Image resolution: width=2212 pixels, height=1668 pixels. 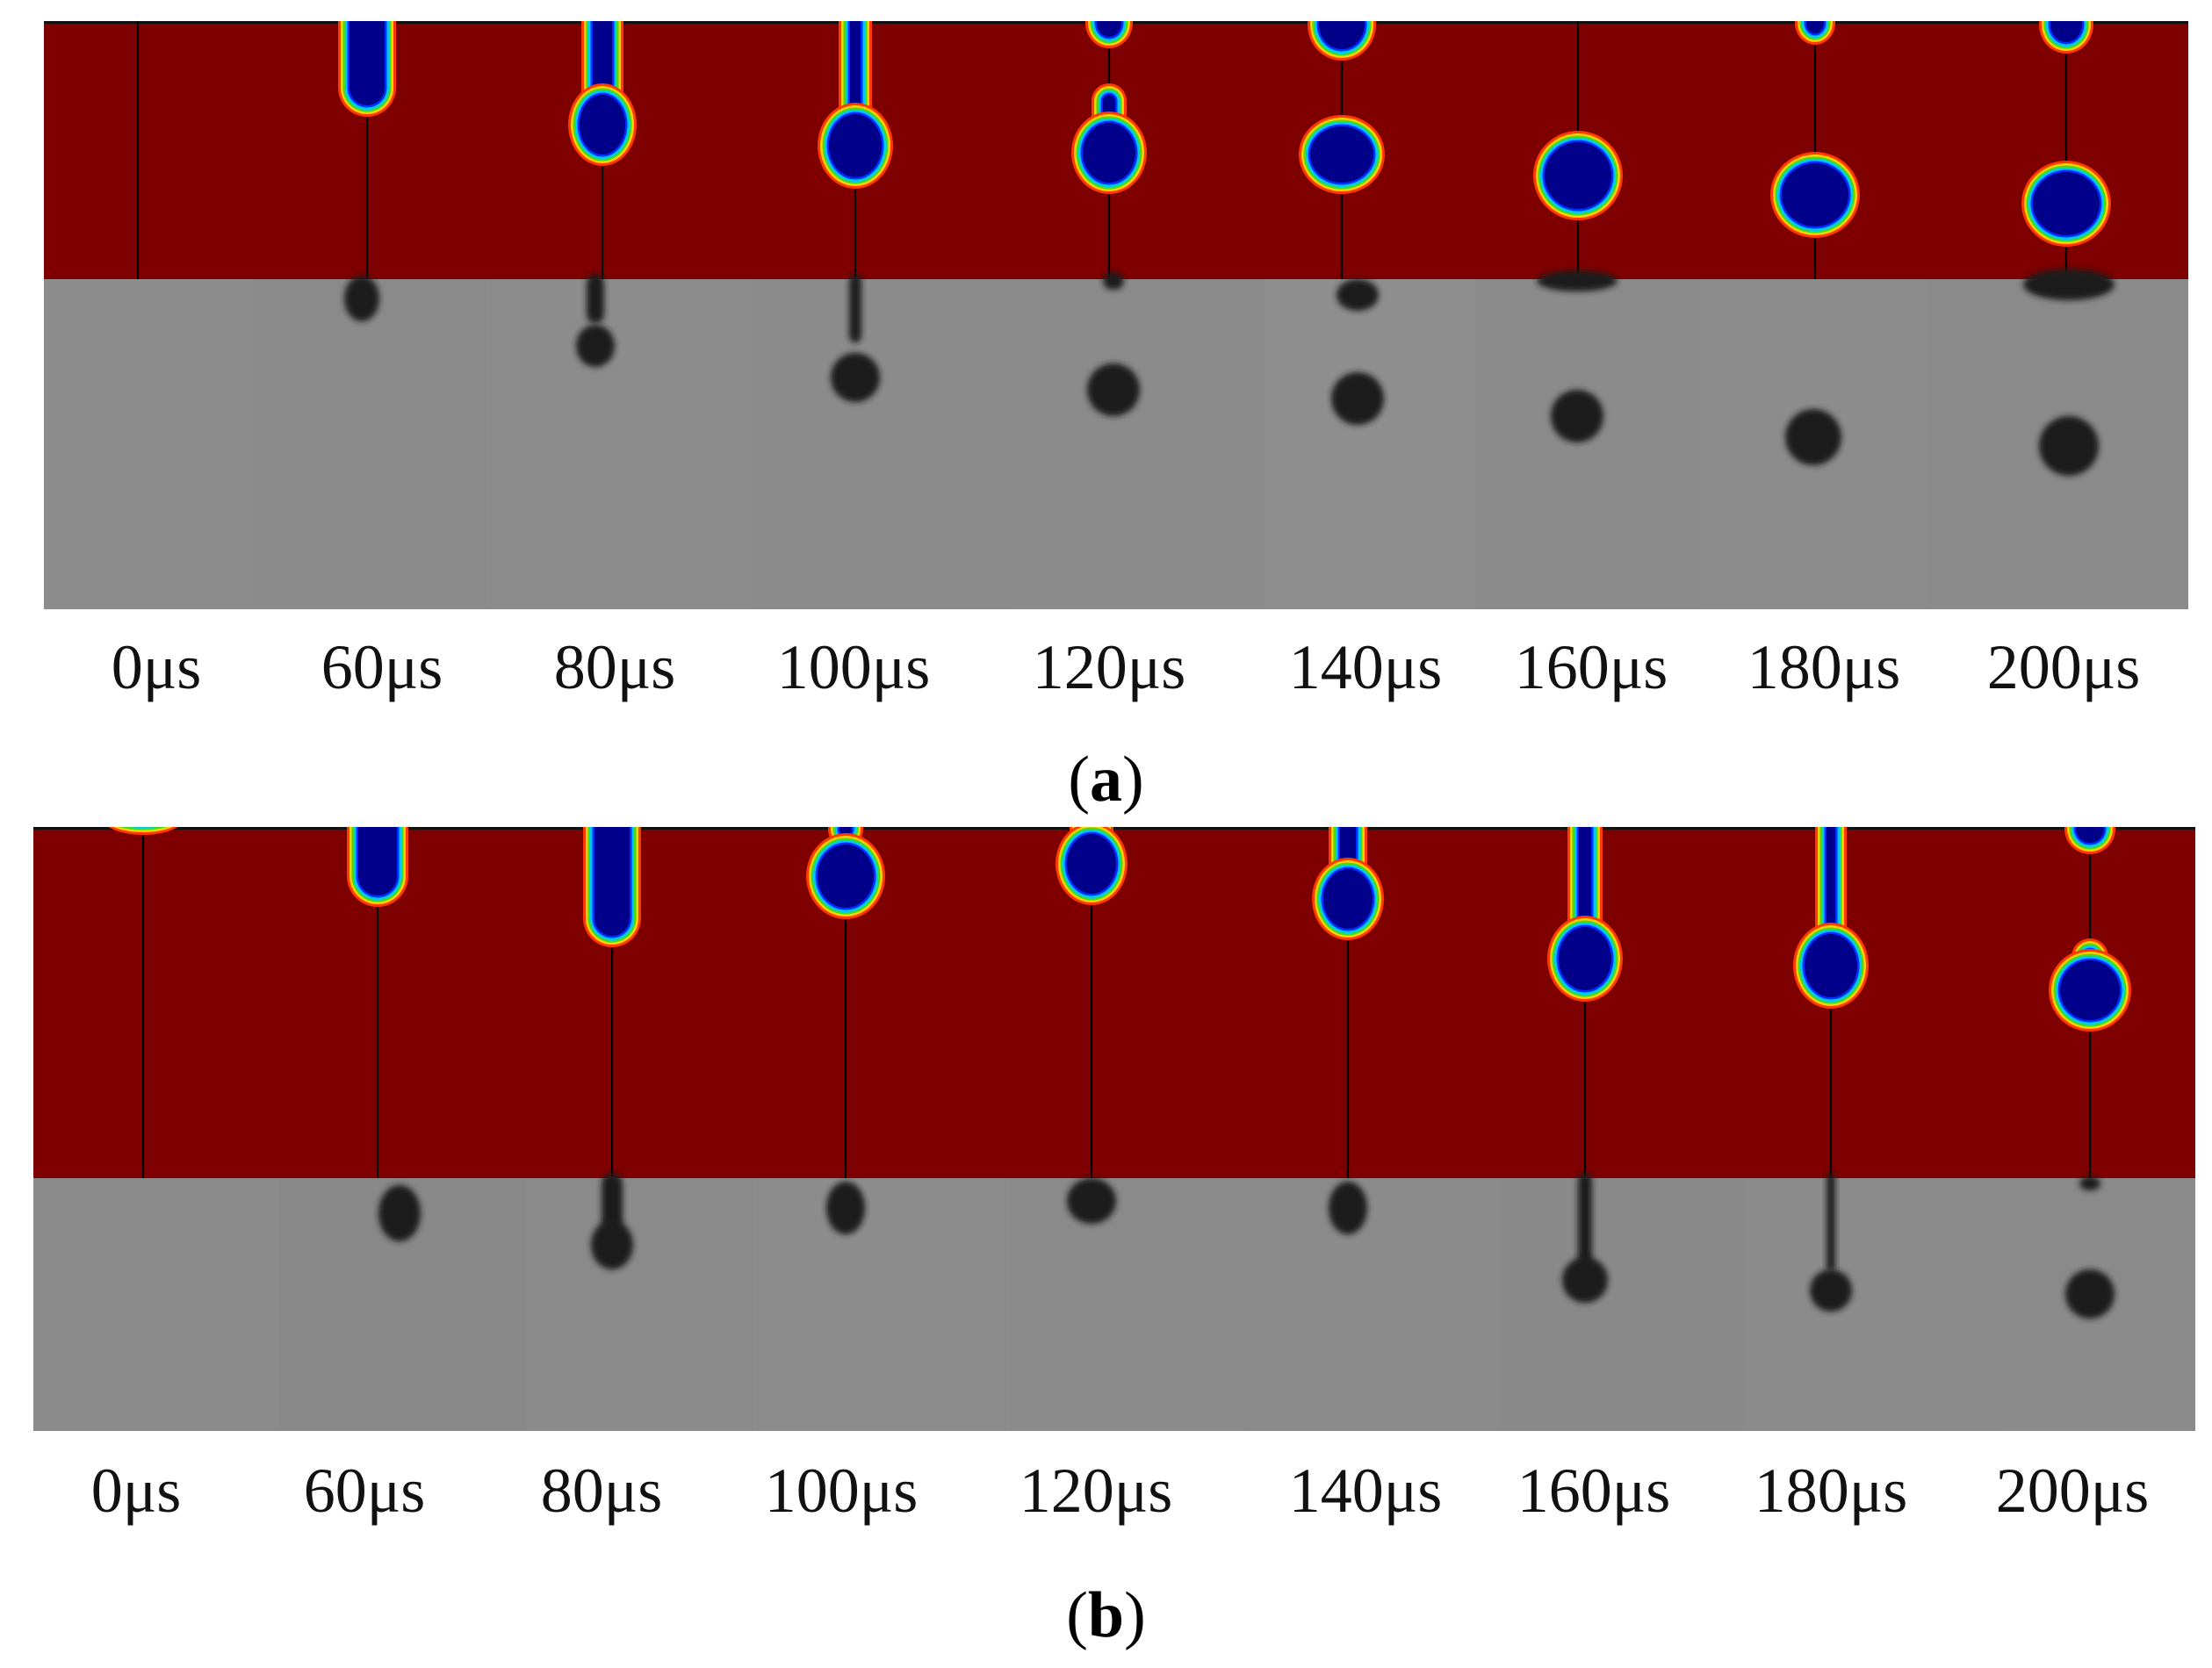 I want to click on panel-b-time-label: 180μs, so click(x=1831, y=1491).